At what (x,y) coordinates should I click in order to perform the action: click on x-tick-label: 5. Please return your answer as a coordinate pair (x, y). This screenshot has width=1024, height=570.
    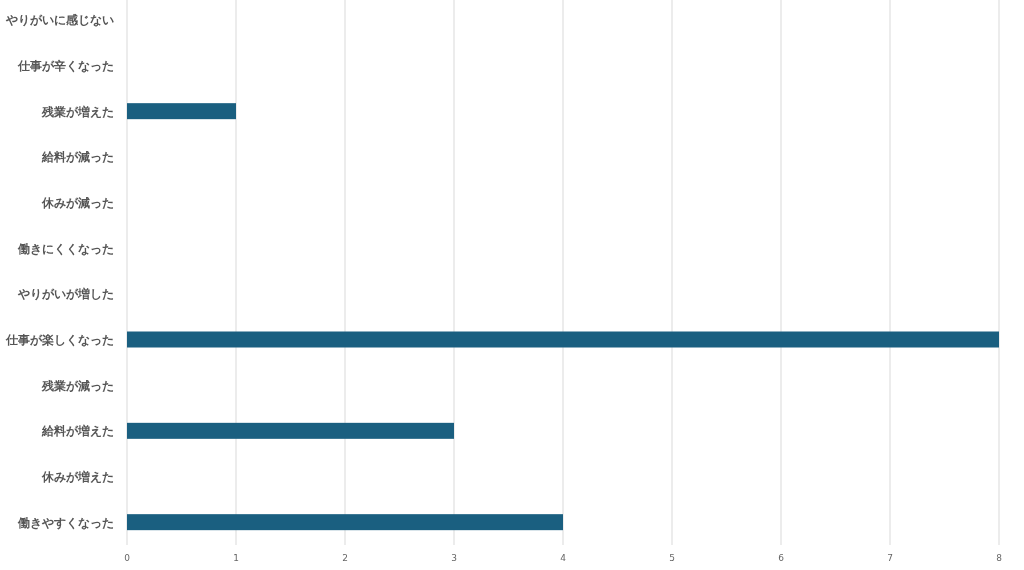
    Looking at the image, I should click on (672, 558).